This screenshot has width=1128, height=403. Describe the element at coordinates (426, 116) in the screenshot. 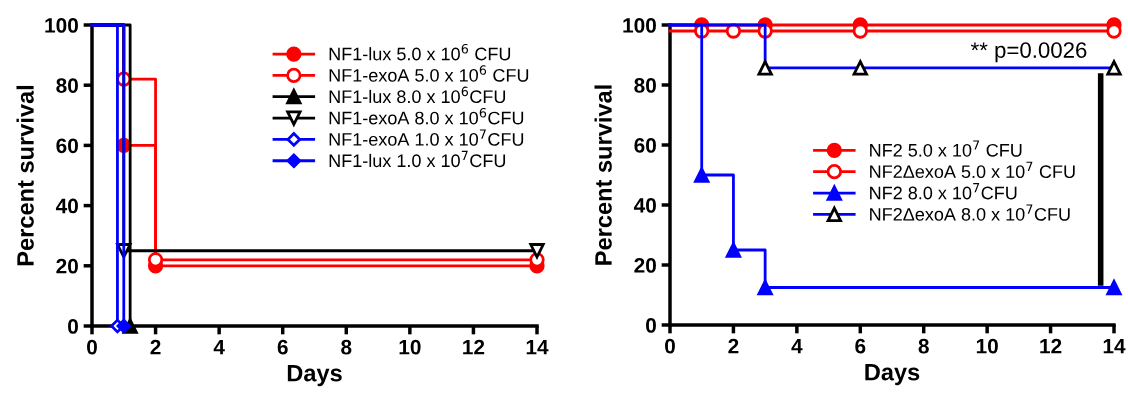

I see `legend-label: NF1-exoA 8.0 x 10$^{6}$CFU` at that location.